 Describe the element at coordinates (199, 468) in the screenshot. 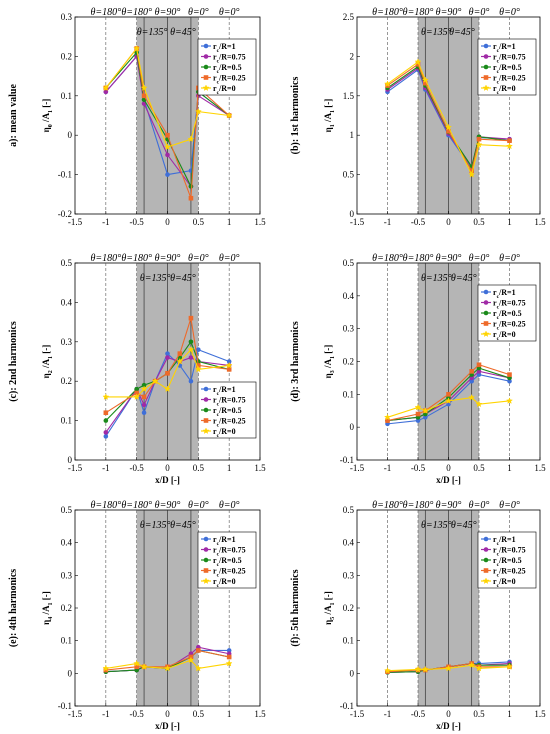

I see `x-tick-label: 0.5` at that location.